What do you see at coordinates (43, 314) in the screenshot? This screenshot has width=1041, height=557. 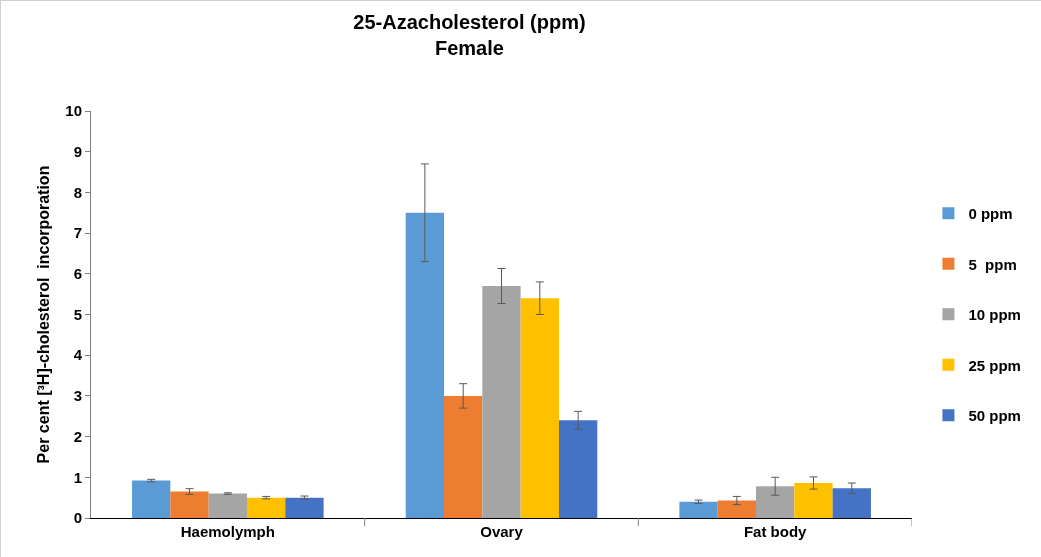 I see `y-axis-title: Per cent [³H]-cholesterol incorporation` at bounding box center [43, 314].